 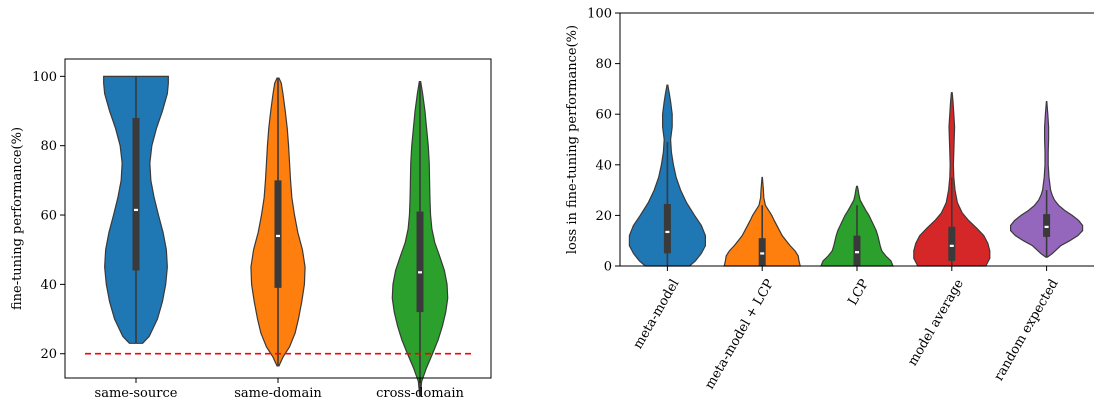 What do you see at coordinates (48, 216) in the screenshot?
I see `y-tick-label-2: 60` at bounding box center [48, 216].